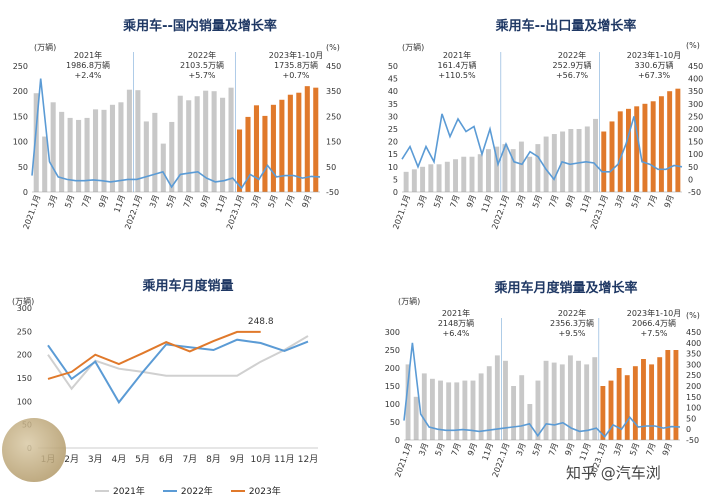  What do you see at coordinates (133, 212) in the screenshot?
I see `x-tick-label: 2022.1月` at bounding box center [133, 212].